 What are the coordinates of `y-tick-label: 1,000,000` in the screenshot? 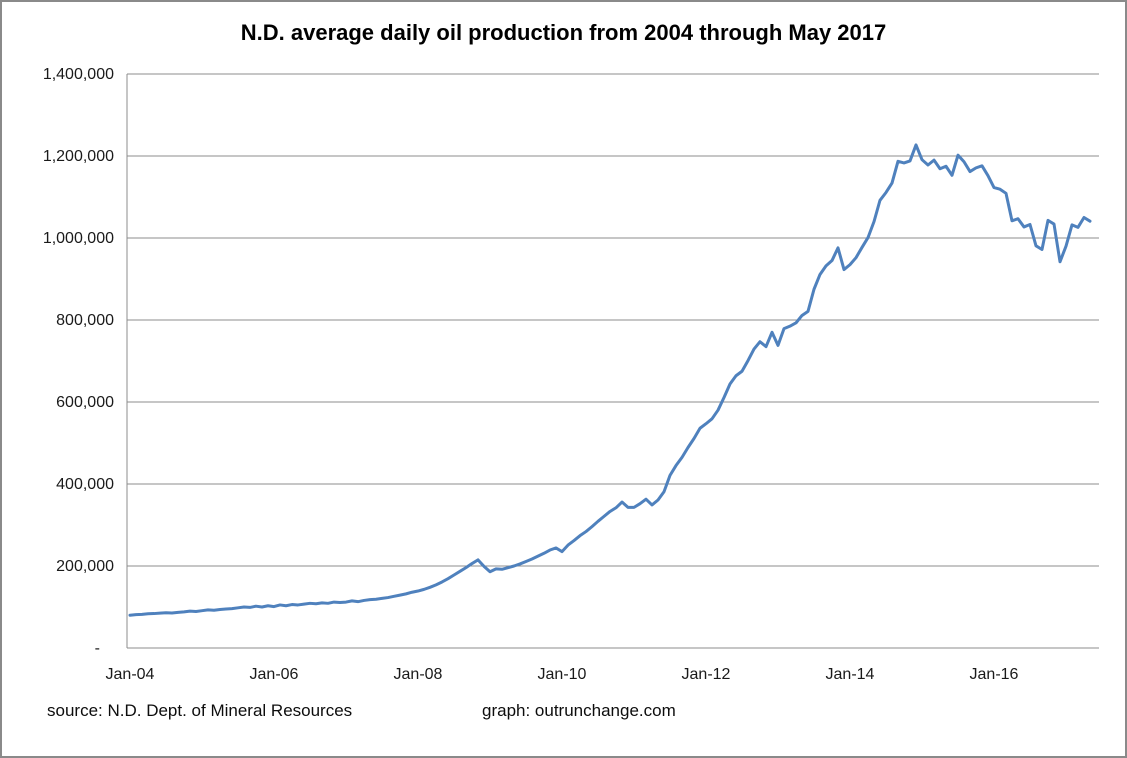 It's located at (78, 238).